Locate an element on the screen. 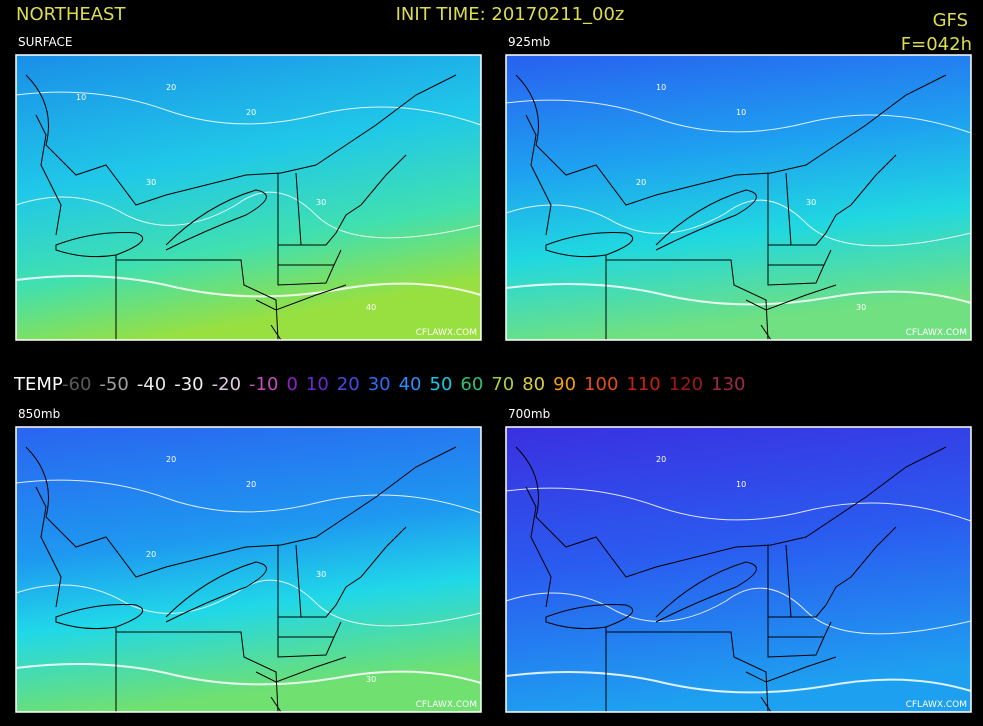  legend-item: 90 is located at coordinates (564, 384).